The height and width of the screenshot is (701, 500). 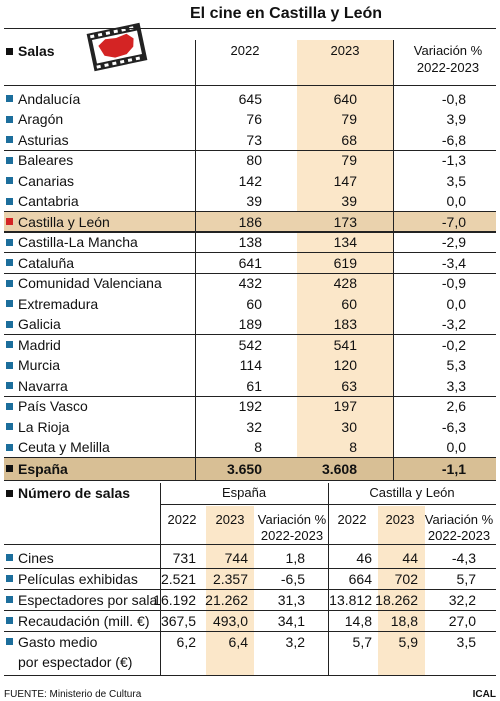 I want to click on cell: -1,1, so click(x=453, y=468).